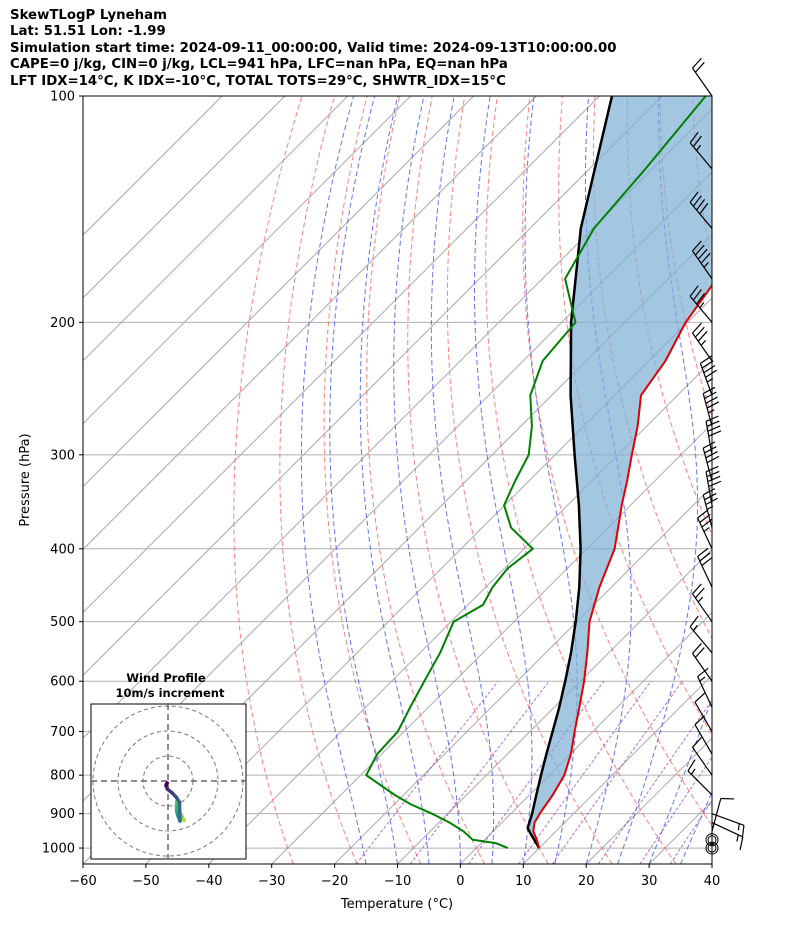  Describe the element at coordinates (170, 693) in the screenshot. I see `hodograph-subtitle: 10m/s increment` at that location.